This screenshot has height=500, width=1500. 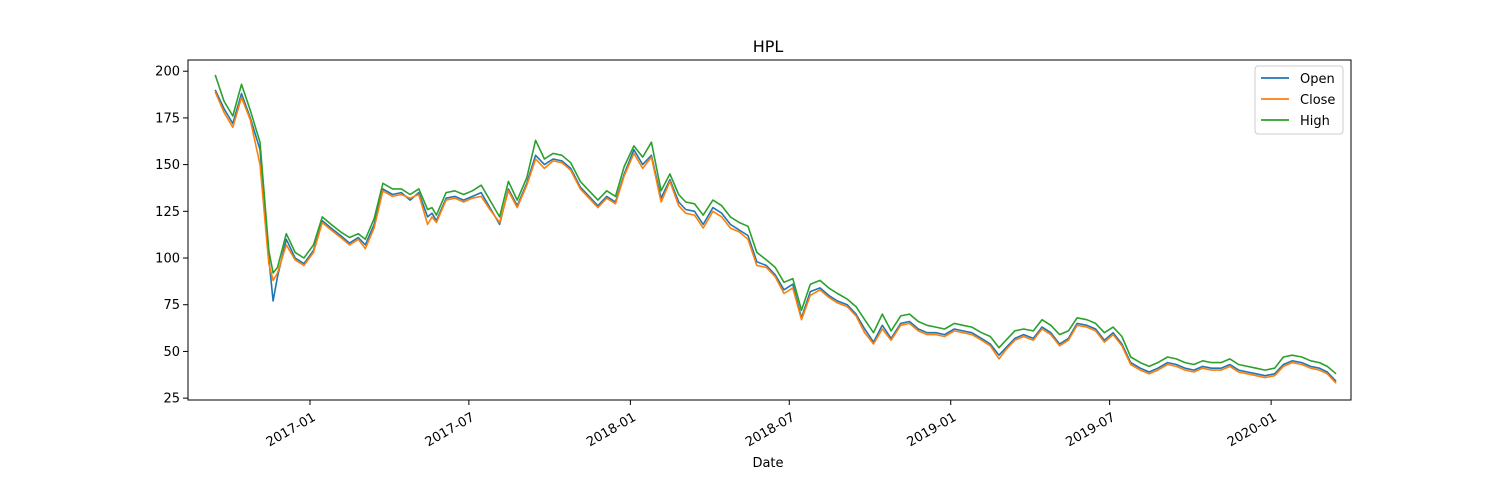 What do you see at coordinates (171, 399) in the screenshot?
I see `y-tick-label: 25` at bounding box center [171, 399].